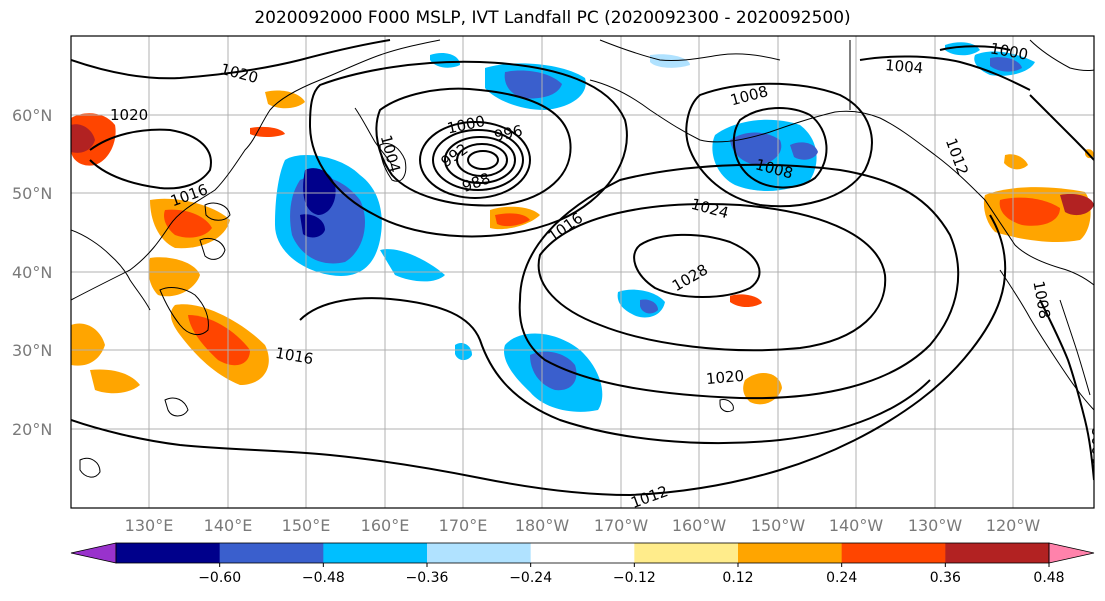 This screenshot has height=601, width=1105. What do you see at coordinates (904, 66) in the screenshot?
I see `contour-label: 1004` at bounding box center [904, 66].